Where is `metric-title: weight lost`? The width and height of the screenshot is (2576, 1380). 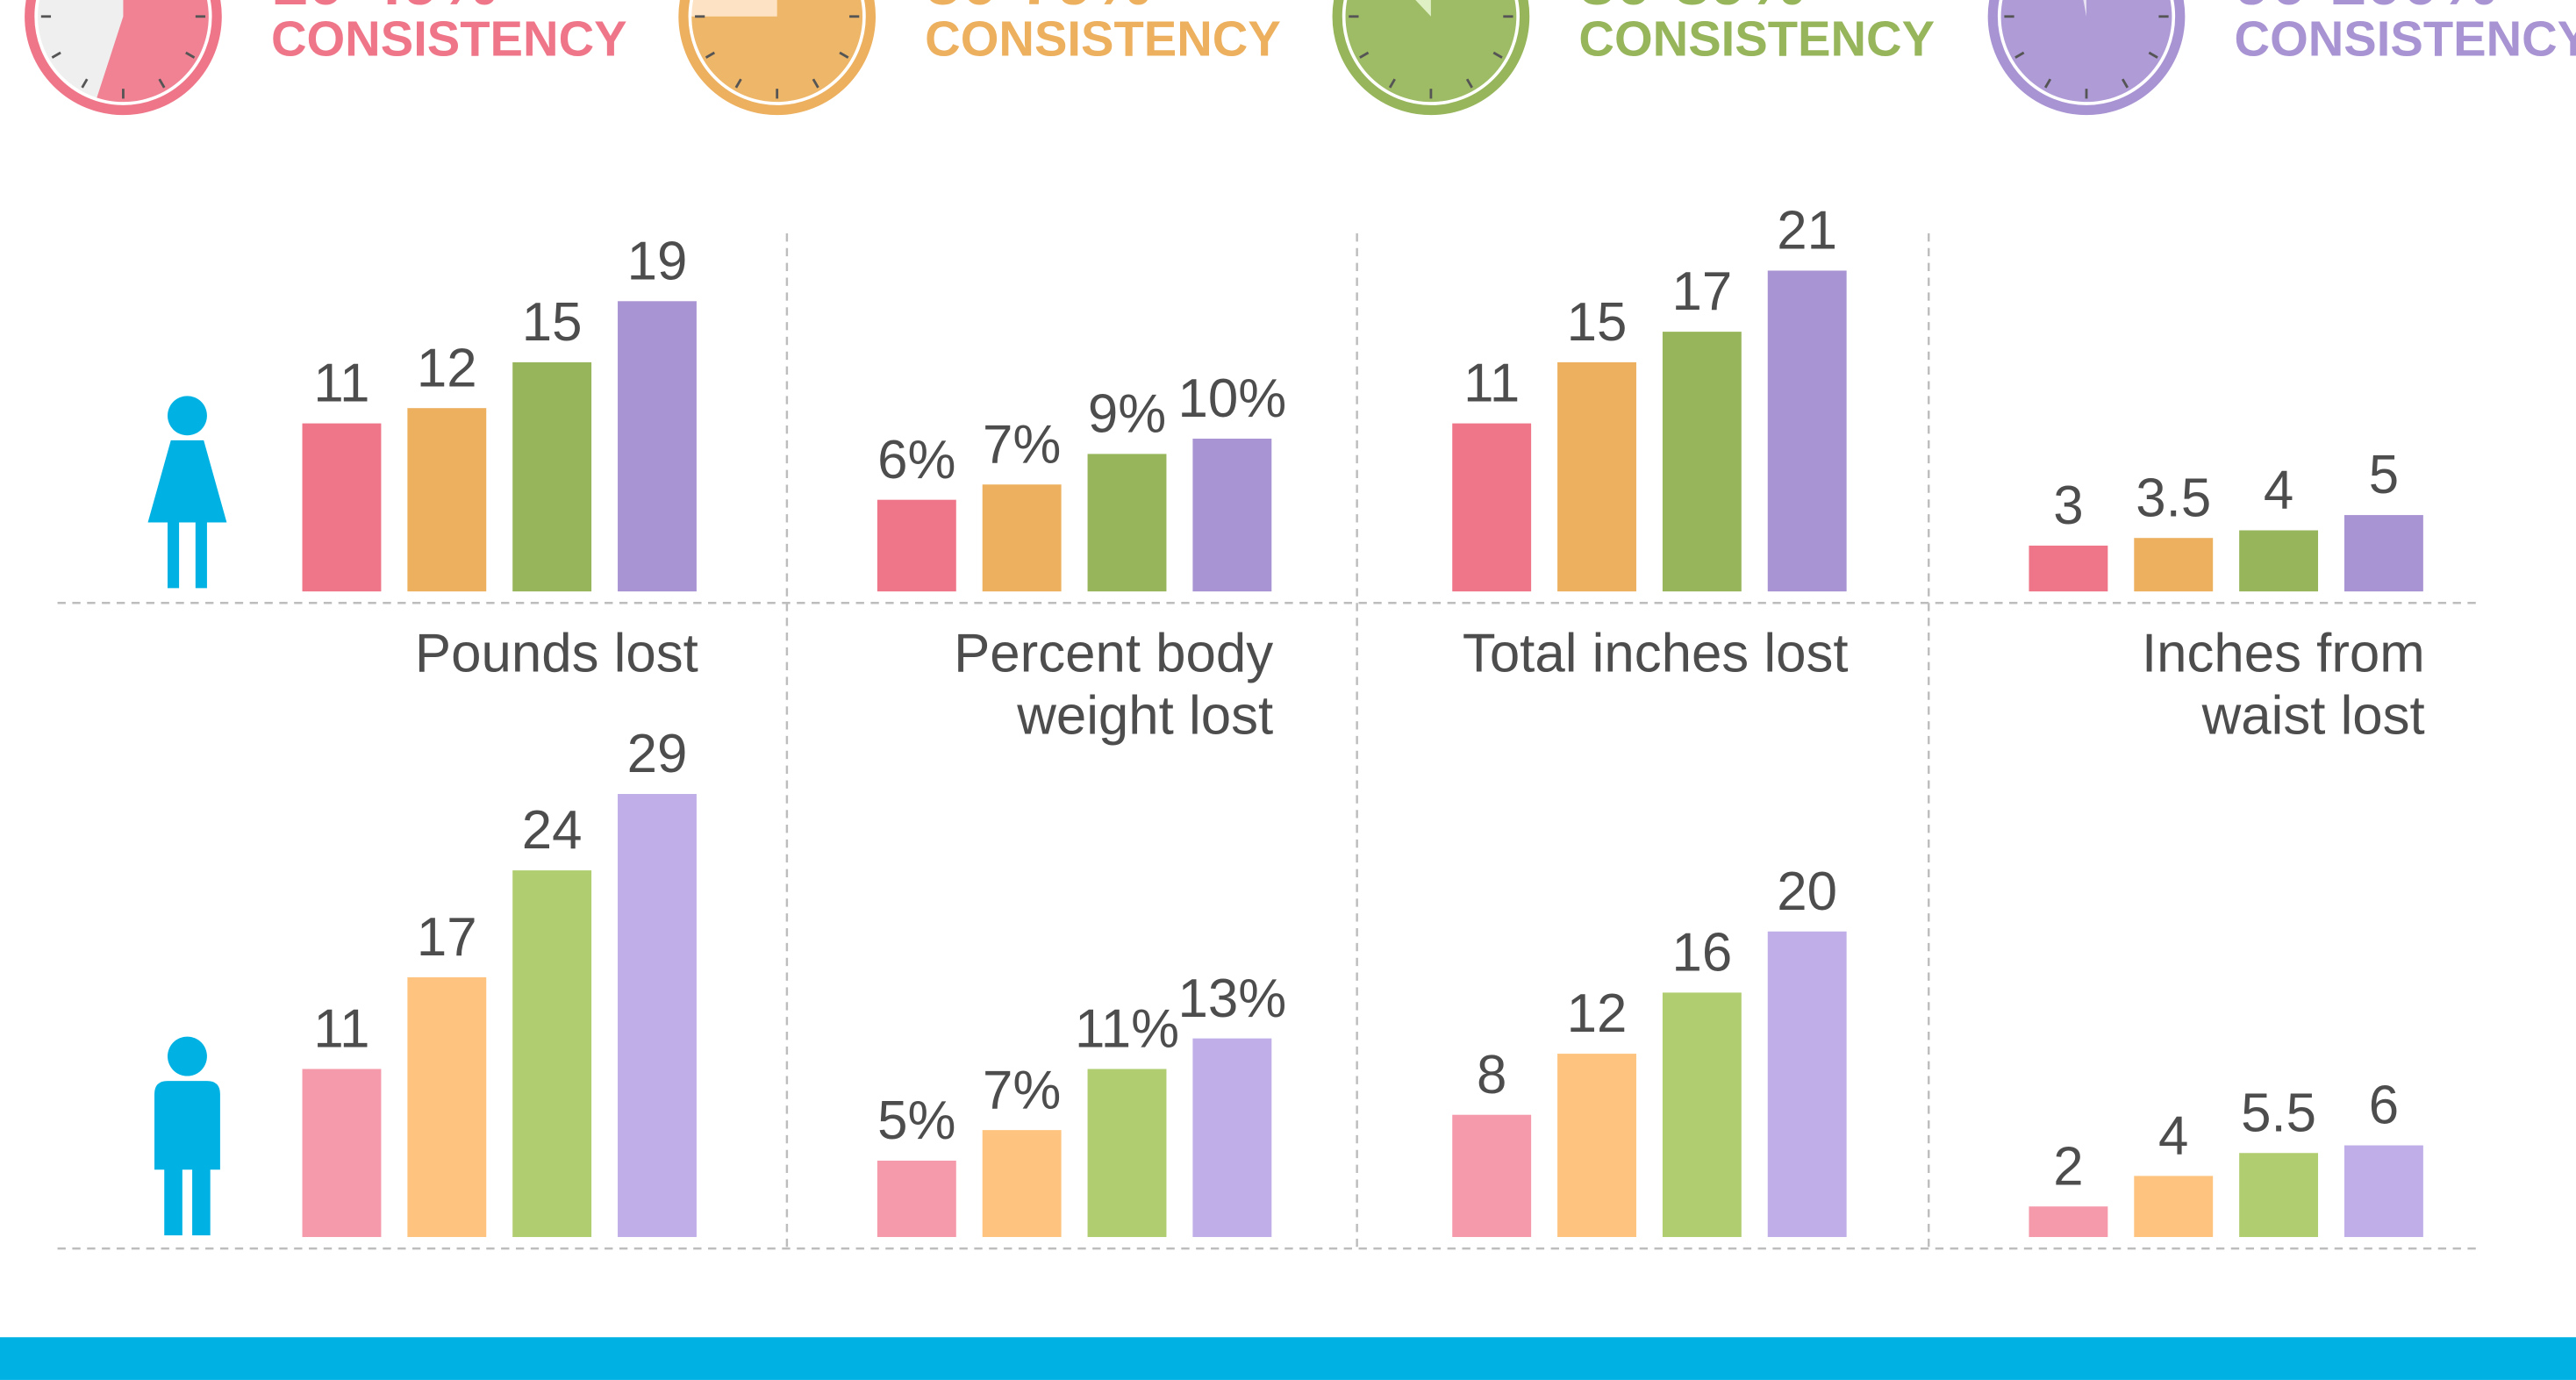 metric-title: weight lost is located at coordinates (1144, 716).